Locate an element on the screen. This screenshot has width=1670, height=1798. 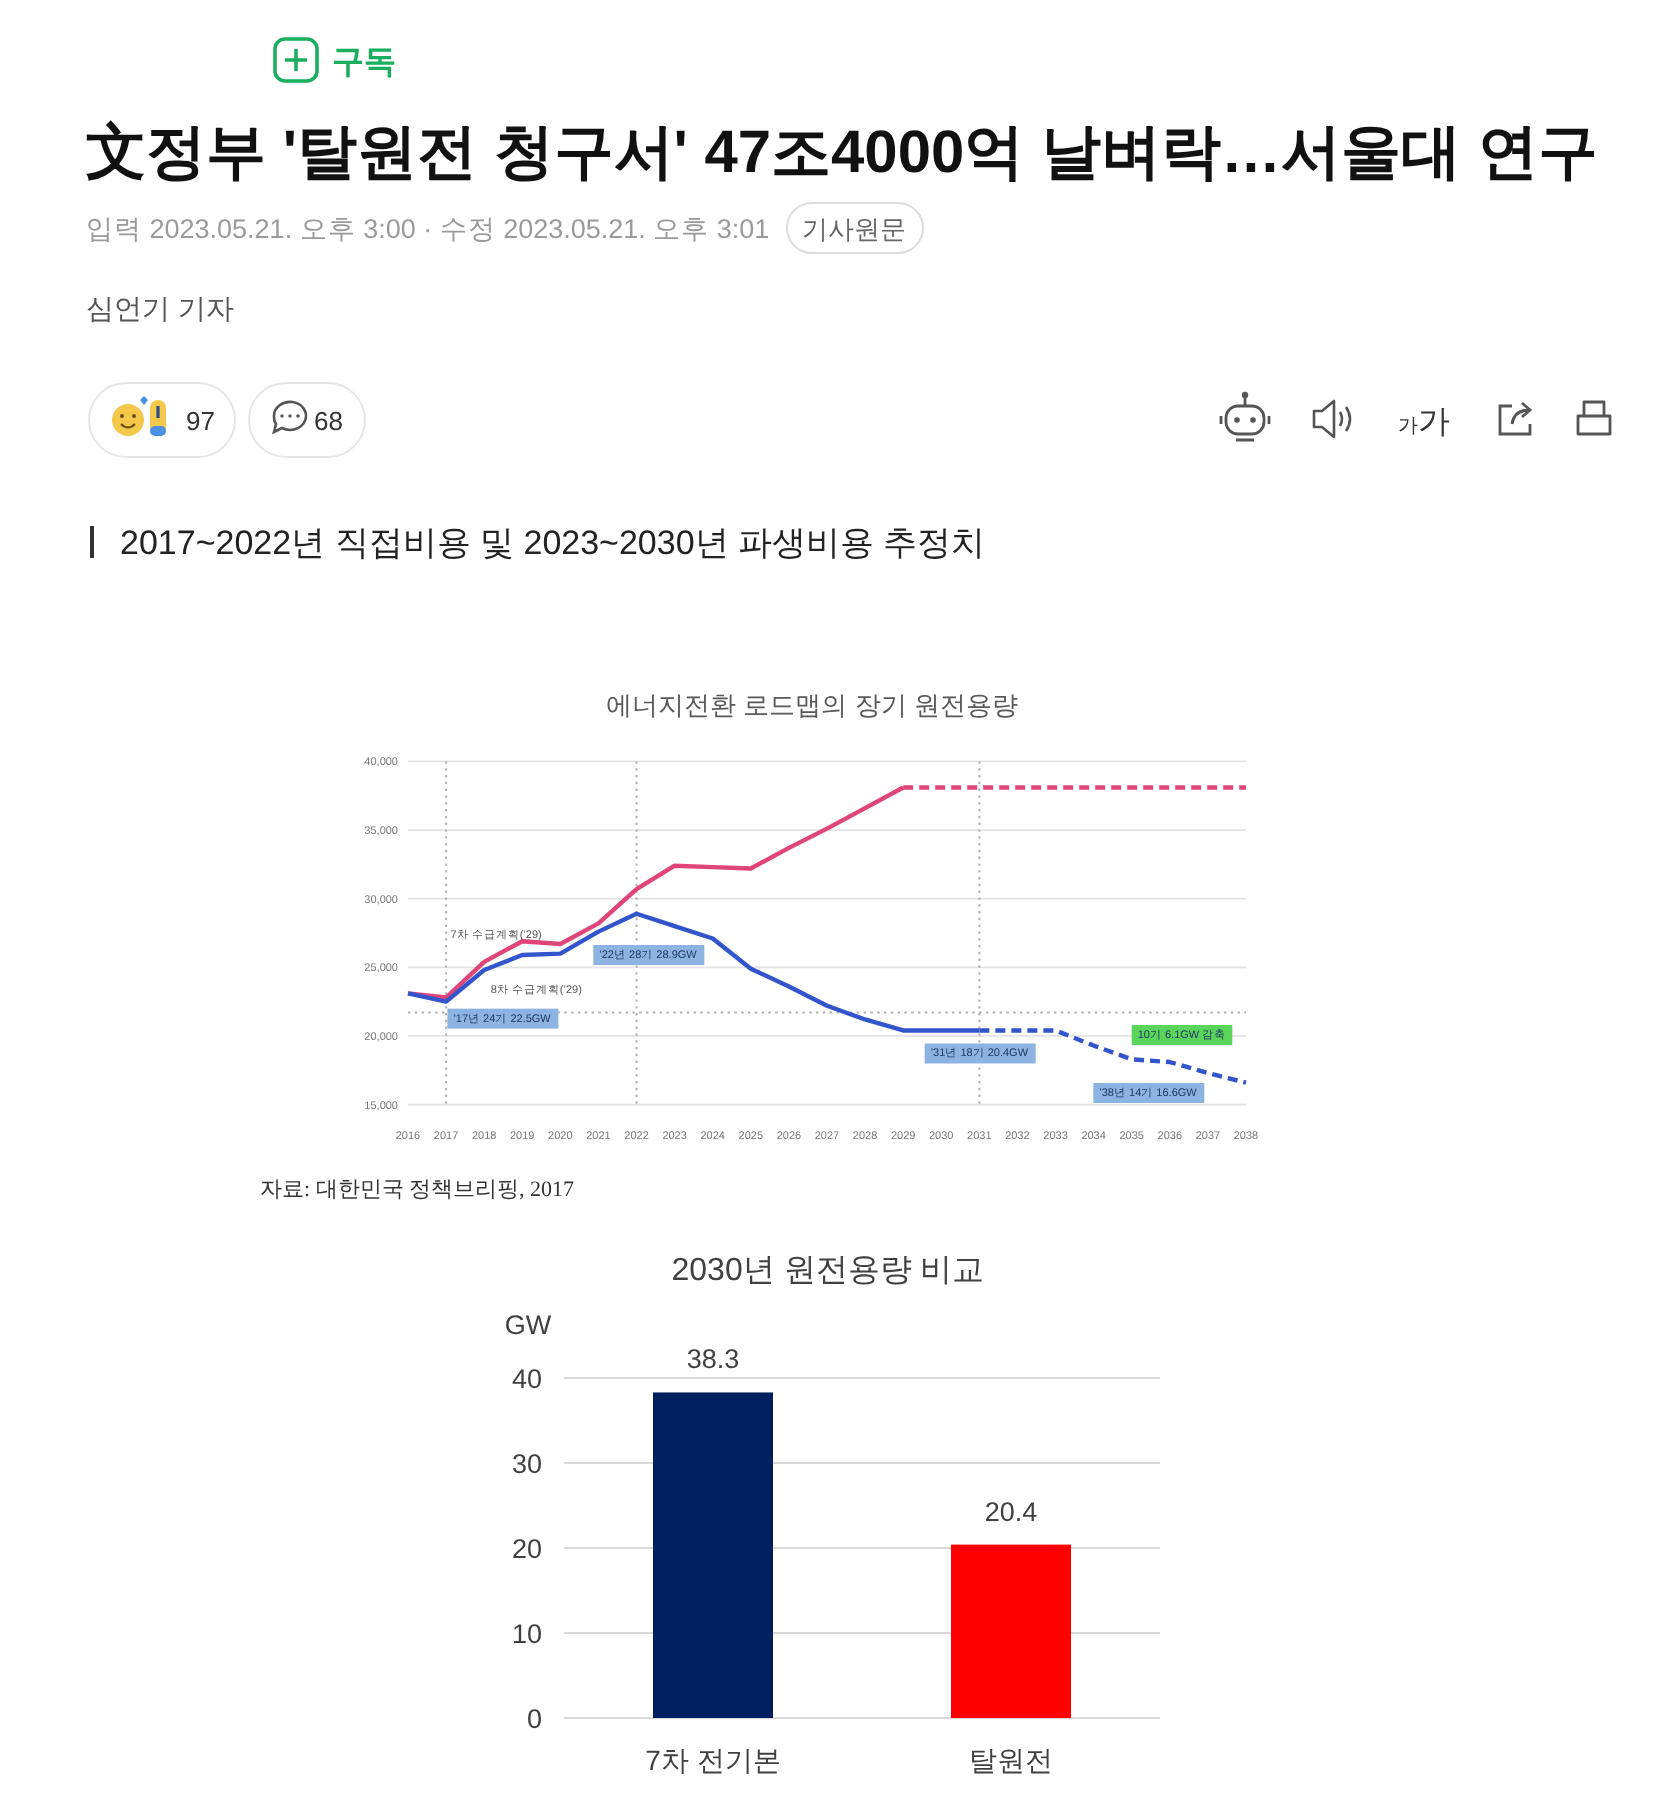
x-tick-label: 탈원전 is located at coordinates (1011, 1760).